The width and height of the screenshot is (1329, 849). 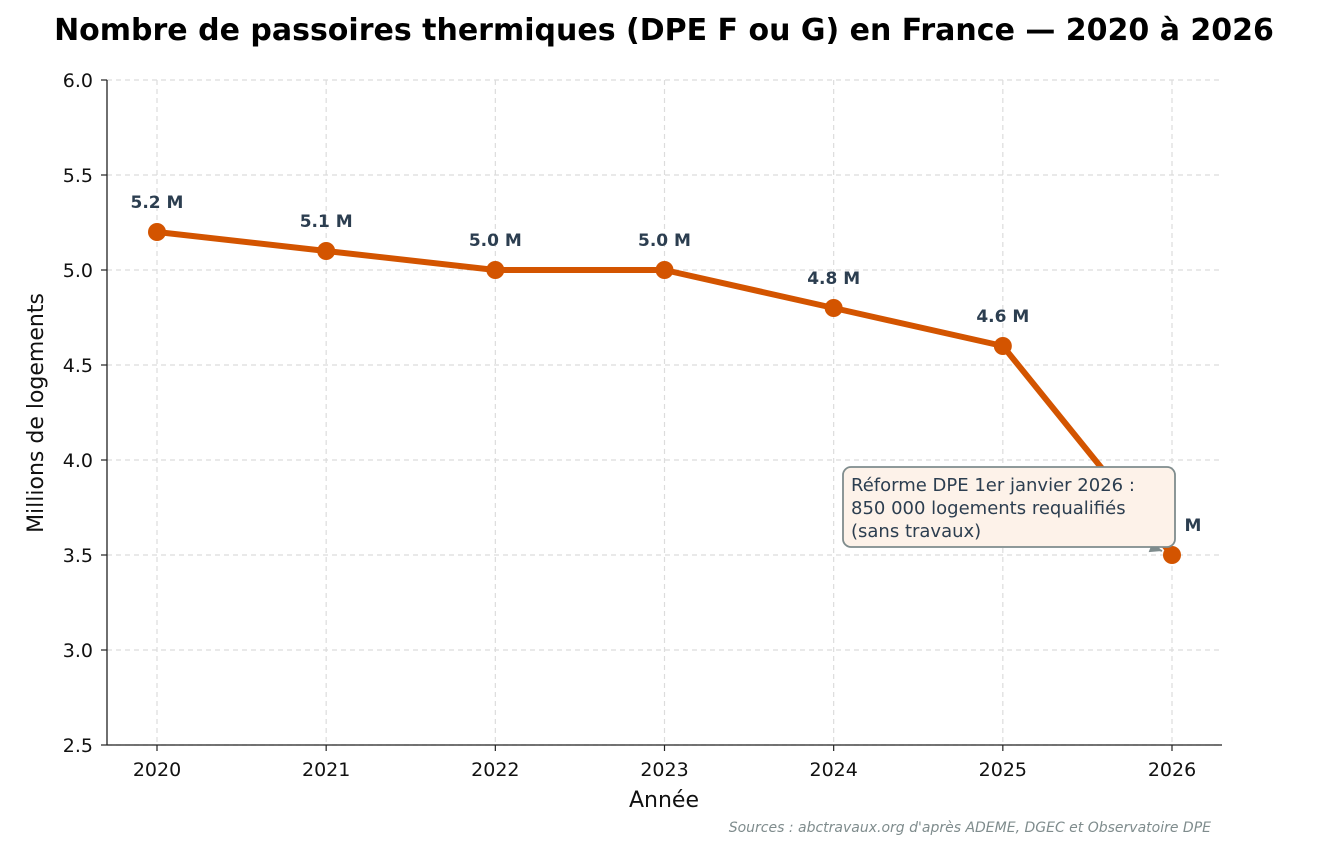 What do you see at coordinates (664, 770) in the screenshot?
I see `x-tick-label: 2023` at bounding box center [664, 770].